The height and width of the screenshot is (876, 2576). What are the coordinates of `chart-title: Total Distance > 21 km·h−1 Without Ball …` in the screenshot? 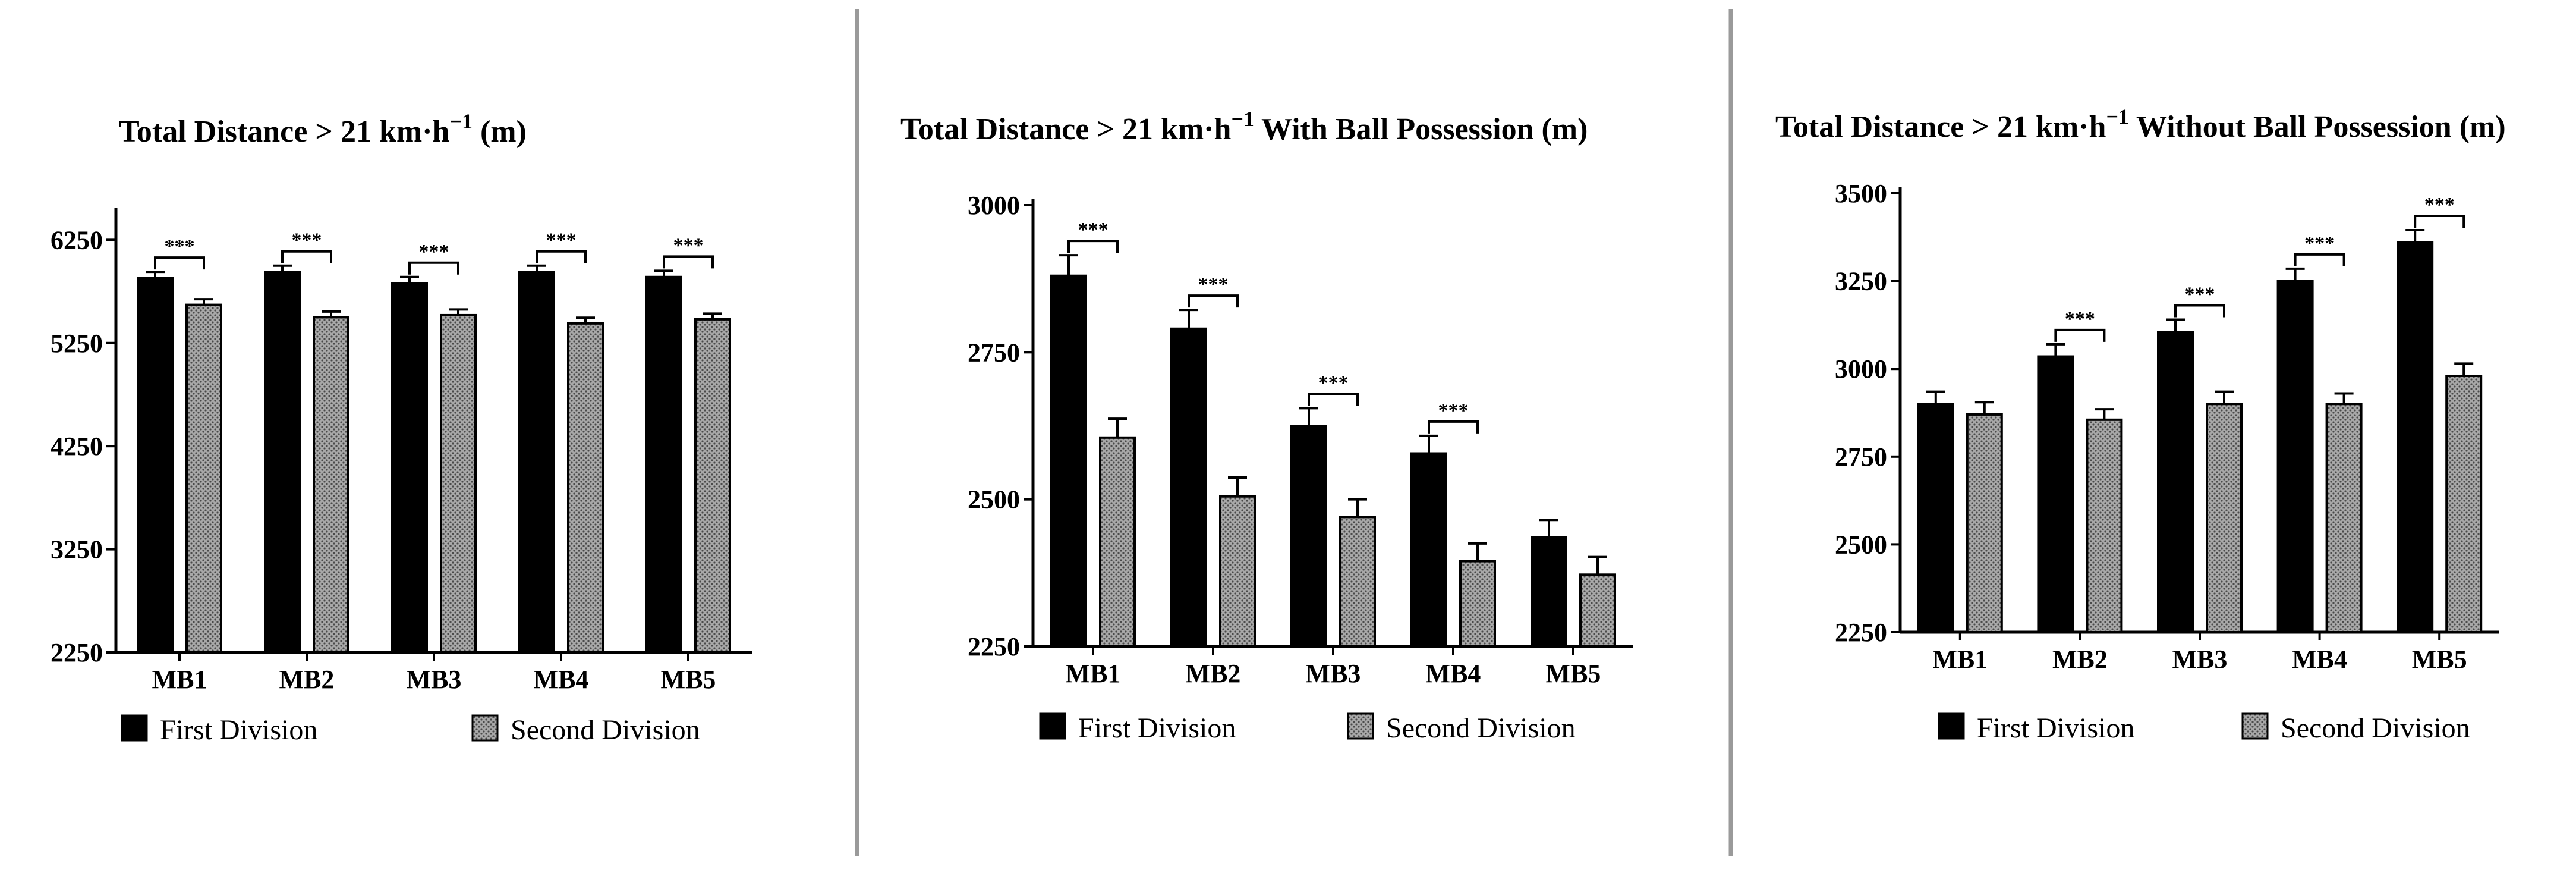 It's located at (2140, 124).